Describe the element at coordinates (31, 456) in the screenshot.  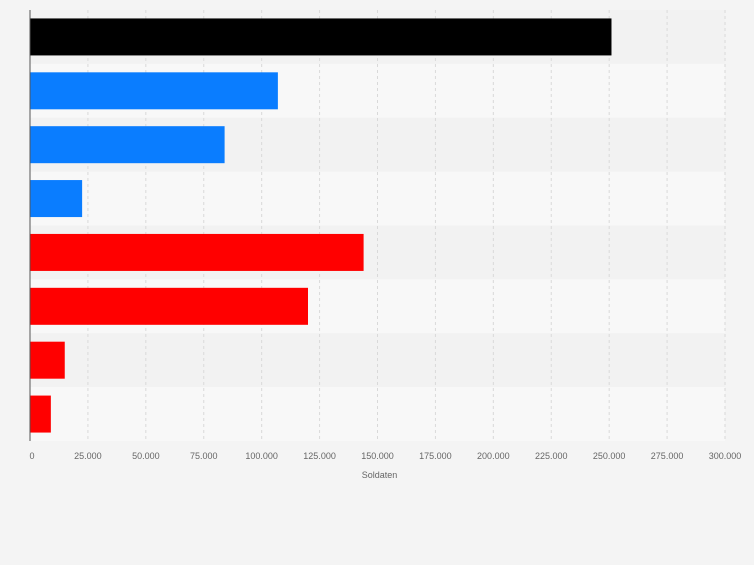
I see `x-tick-label: 0` at that location.